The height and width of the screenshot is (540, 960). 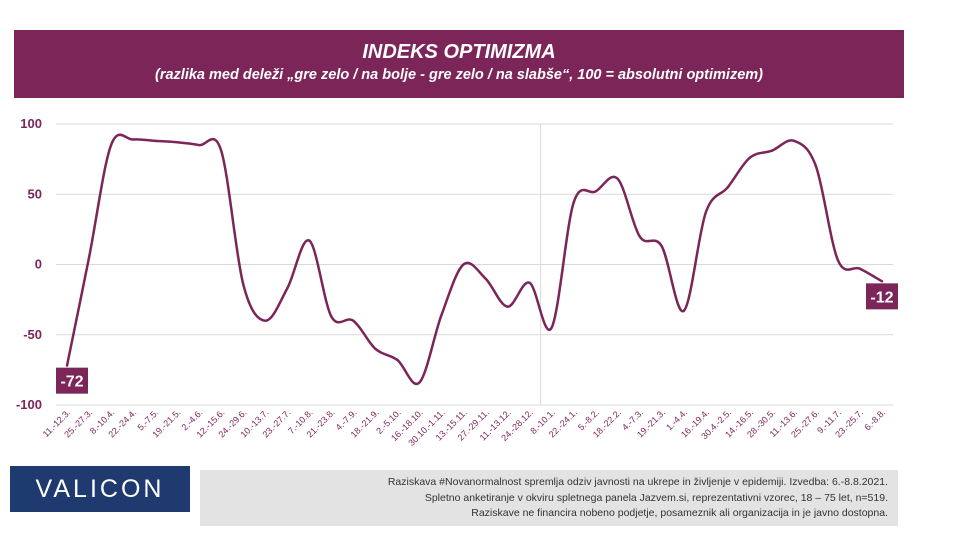 I want to click on chart-title: INDEKS OPTIMIZMA, so click(x=459, y=52).